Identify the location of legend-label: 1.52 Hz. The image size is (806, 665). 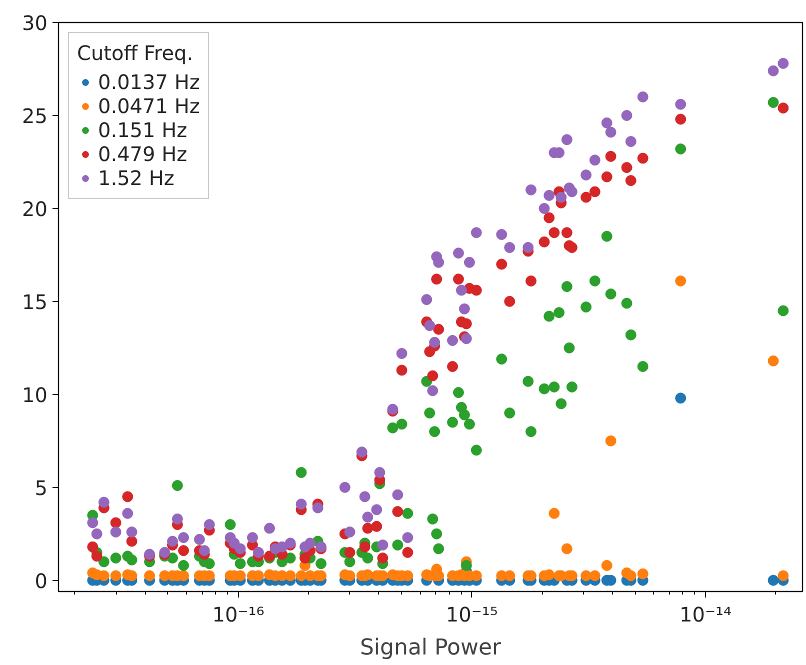
(136, 178).